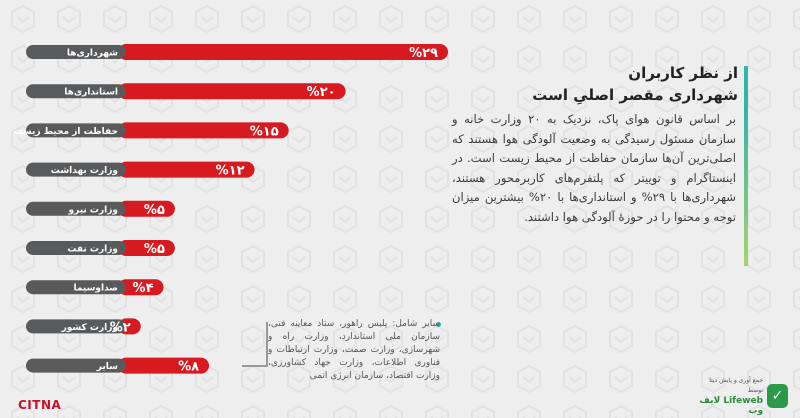  What do you see at coordinates (683, 73) in the screenshot?
I see `title-line-1: از نظر کاربران` at bounding box center [683, 73].